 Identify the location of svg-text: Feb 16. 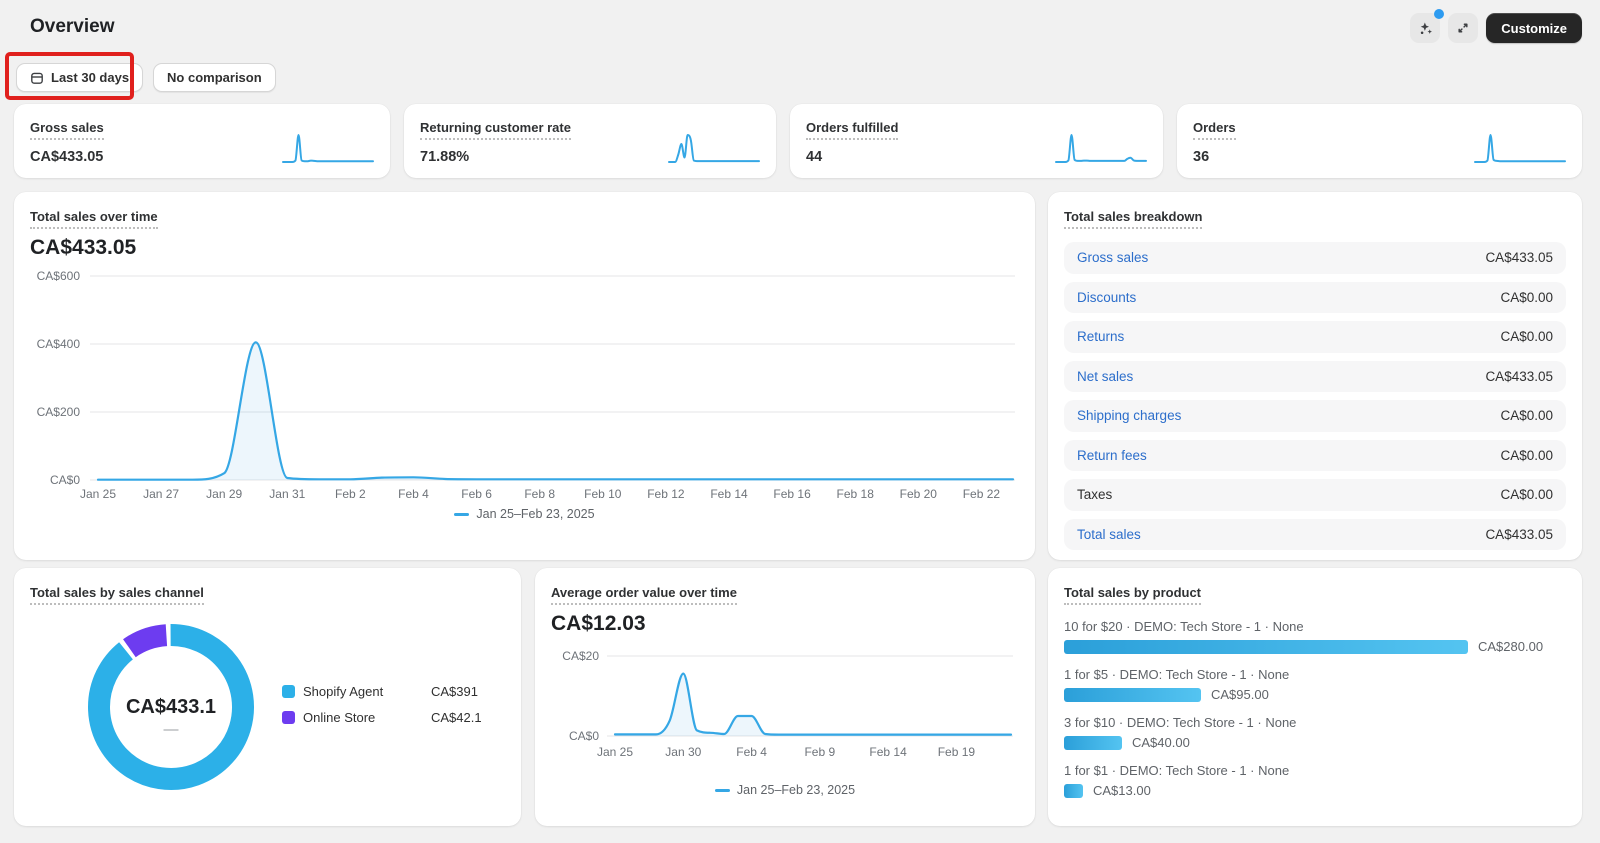
(792, 494).